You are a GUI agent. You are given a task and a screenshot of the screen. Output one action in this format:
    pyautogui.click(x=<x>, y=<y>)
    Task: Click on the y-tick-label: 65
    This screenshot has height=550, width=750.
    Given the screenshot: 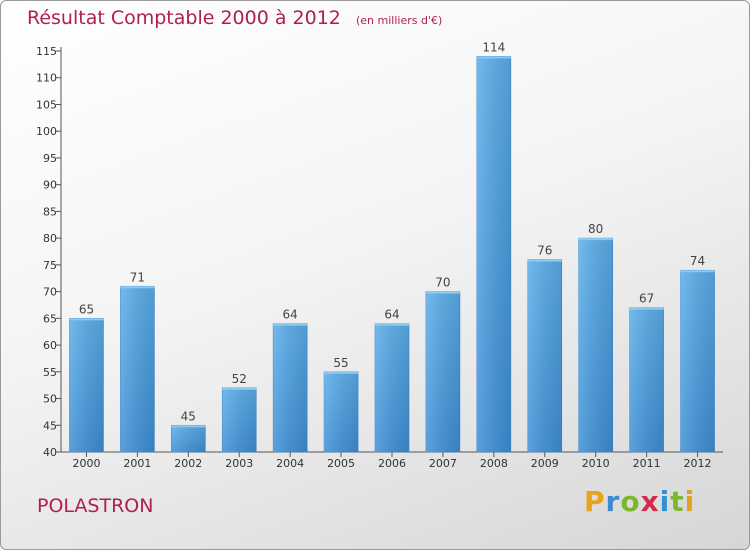 What is the action you would take?
    pyautogui.click(x=50, y=318)
    